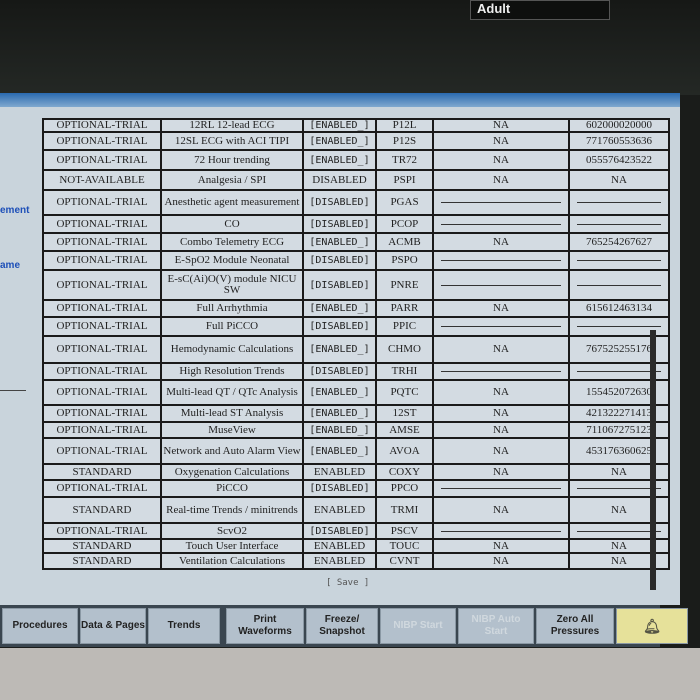  I want to click on cell-text: 12RL 12-lead ECG, so click(232, 125).